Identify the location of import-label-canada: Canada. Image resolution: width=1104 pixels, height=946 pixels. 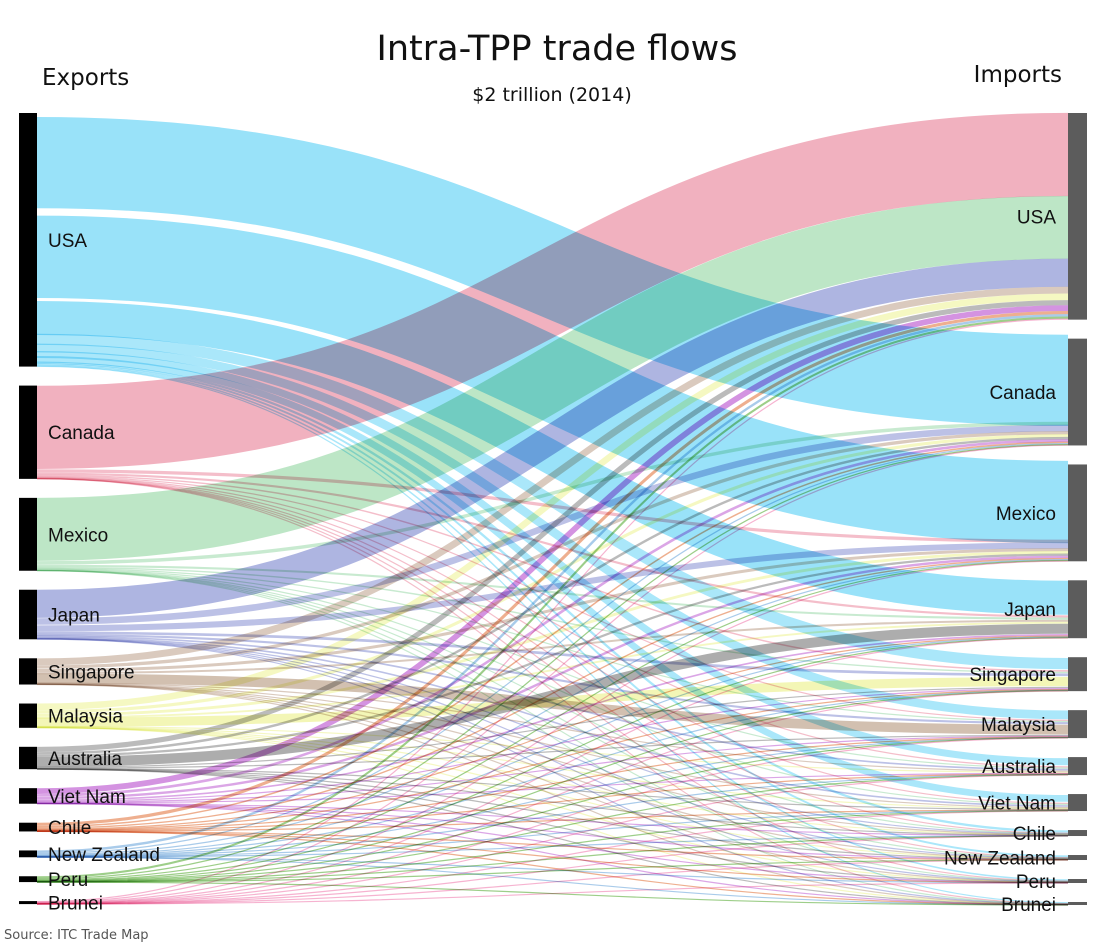
(1022, 393).